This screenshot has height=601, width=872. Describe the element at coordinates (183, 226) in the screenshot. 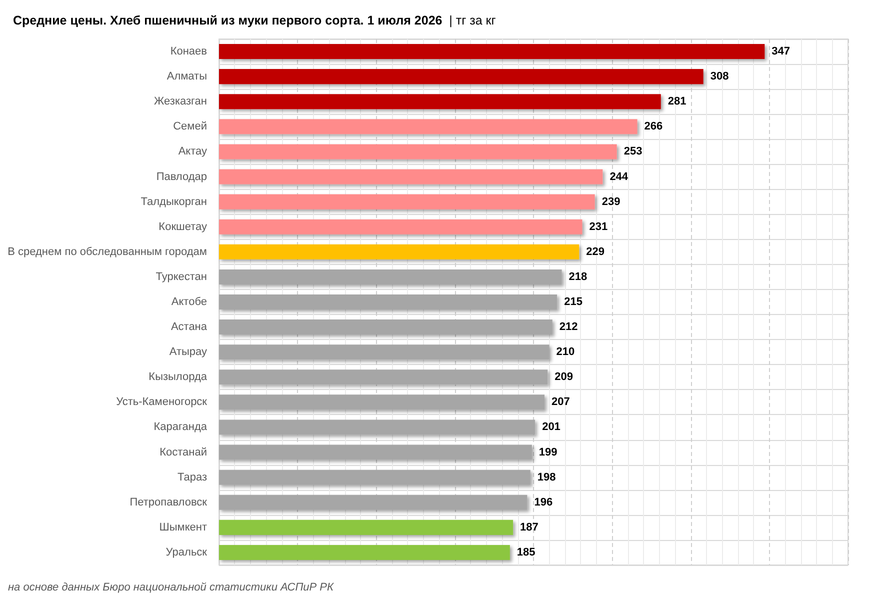

I see `y-tick-label: Кокшетау` at that location.